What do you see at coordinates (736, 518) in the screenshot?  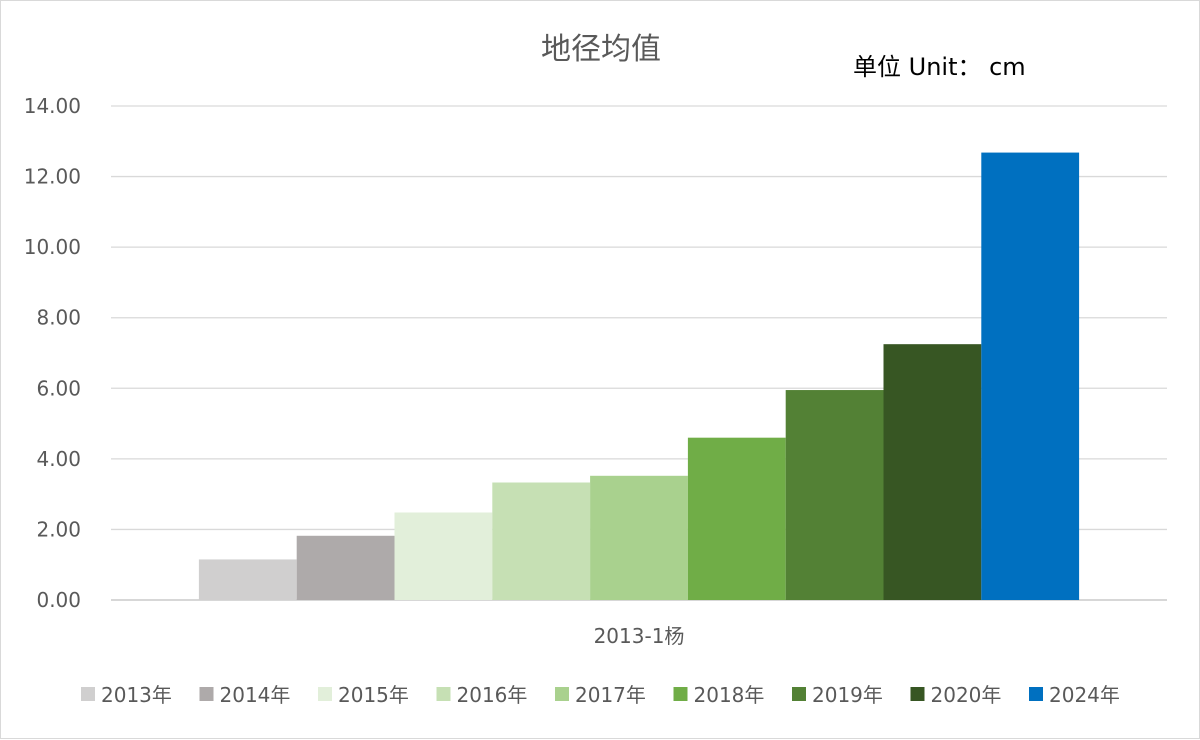 I see `bar-2018年` at bounding box center [736, 518].